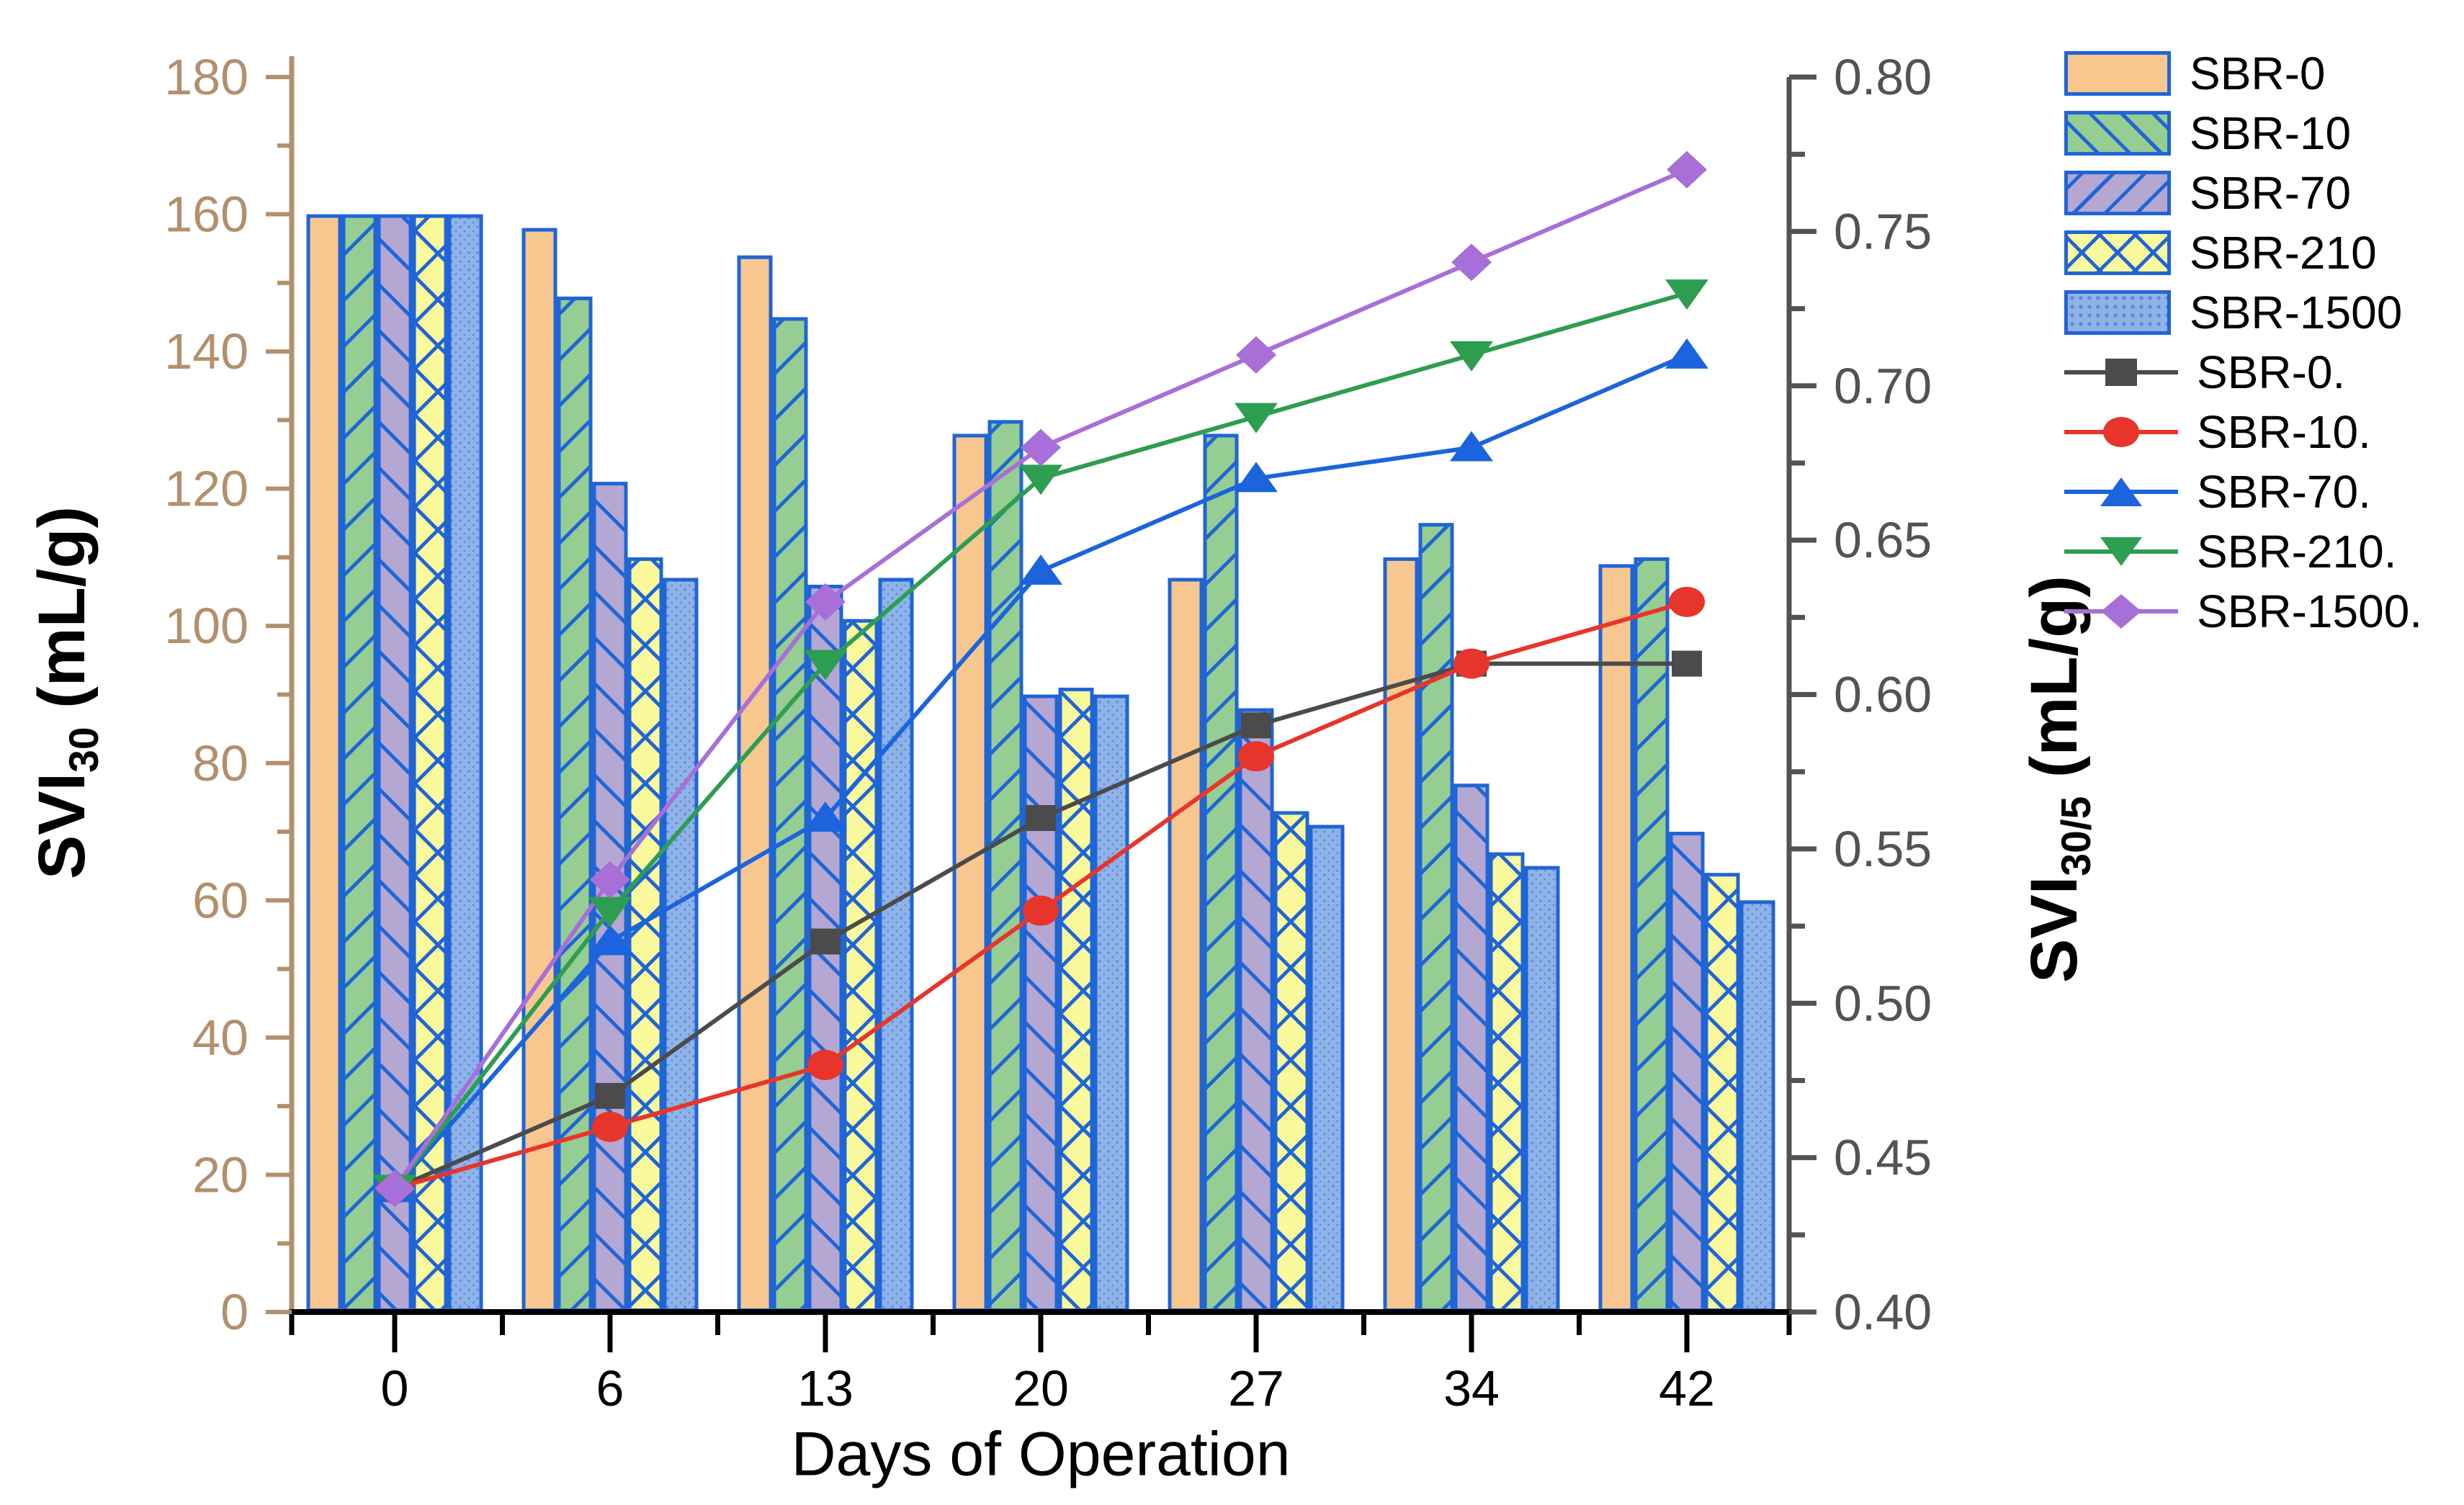 This screenshot has width=2464, height=1505. I want to click on right-tick-label: 0.75, so click(1883, 231).